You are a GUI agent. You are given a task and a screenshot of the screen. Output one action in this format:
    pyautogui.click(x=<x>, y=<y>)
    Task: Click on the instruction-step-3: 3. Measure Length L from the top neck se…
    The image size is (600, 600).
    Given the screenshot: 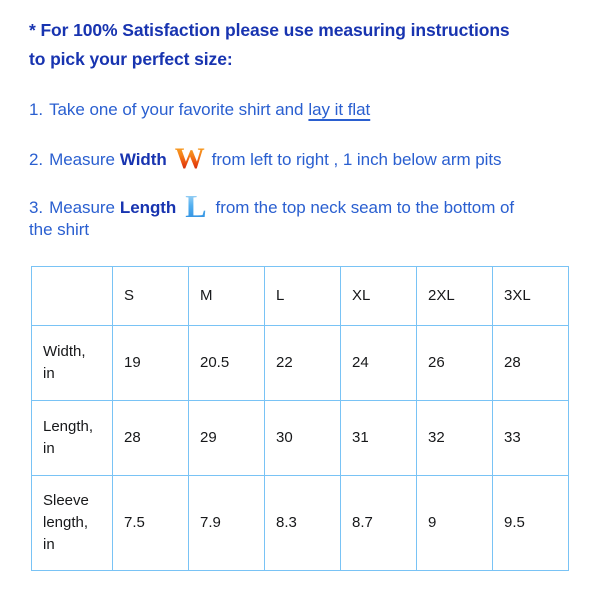 What is the action you would take?
    pyautogui.click(x=272, y=206)
    